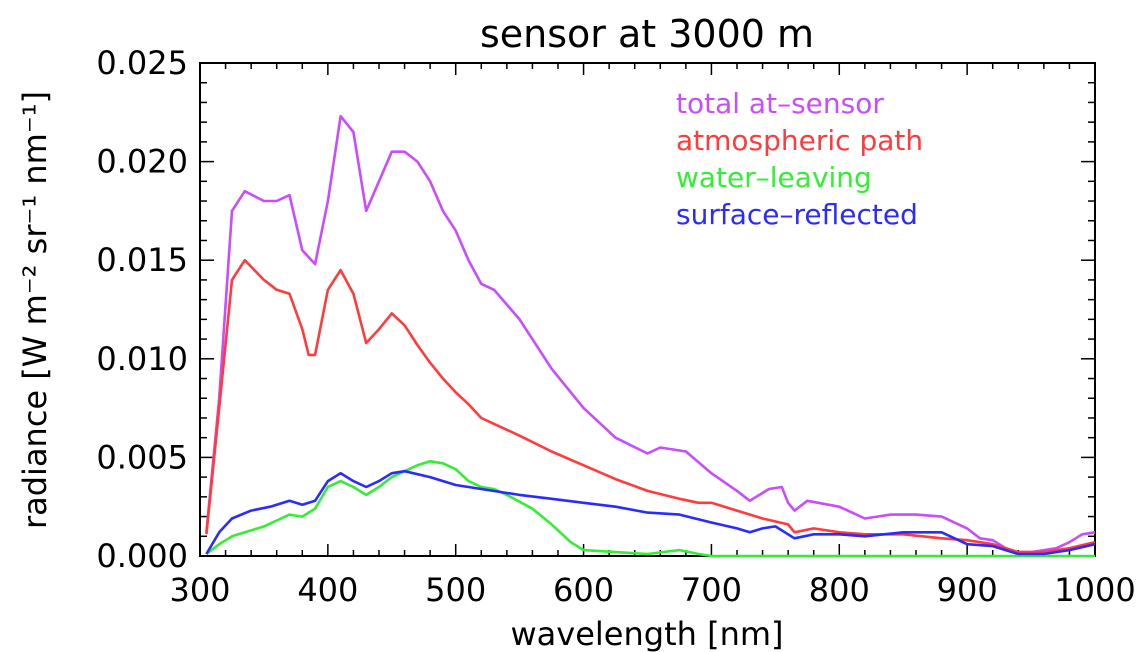  Describe the element at coordinates (839, 590) in the screenshot. I see `x-tick-label: 800` at that location.